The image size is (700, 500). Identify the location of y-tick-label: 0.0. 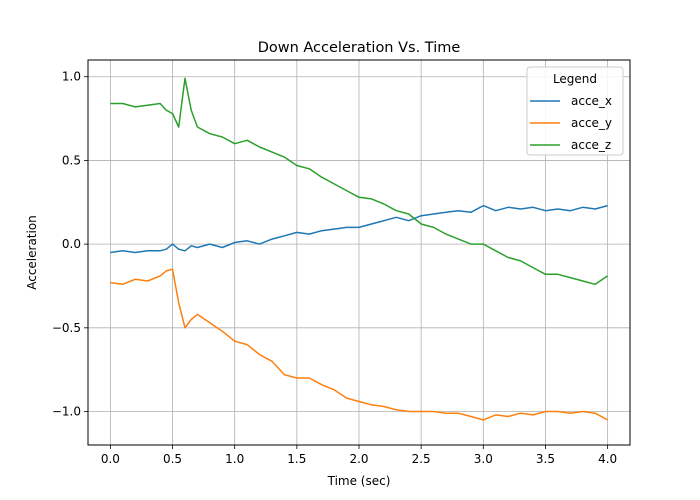
(71, 244).